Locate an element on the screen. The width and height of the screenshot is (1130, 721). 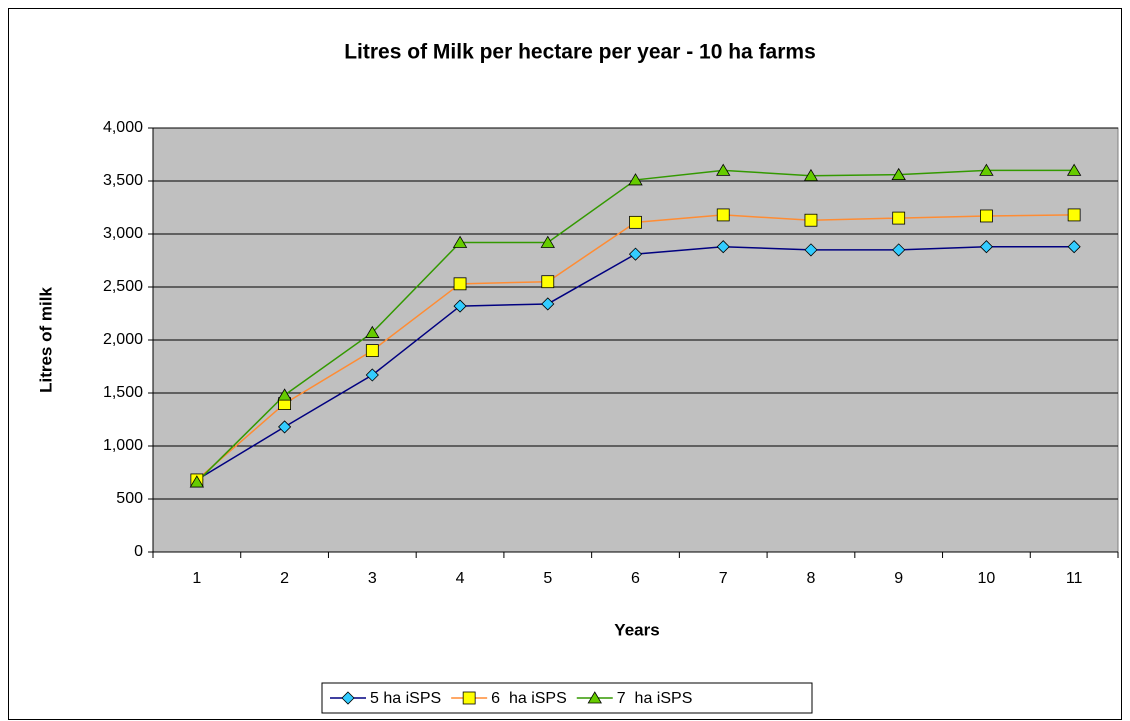
y-tick-label: 4,000 is located at coordinates (123, 127).